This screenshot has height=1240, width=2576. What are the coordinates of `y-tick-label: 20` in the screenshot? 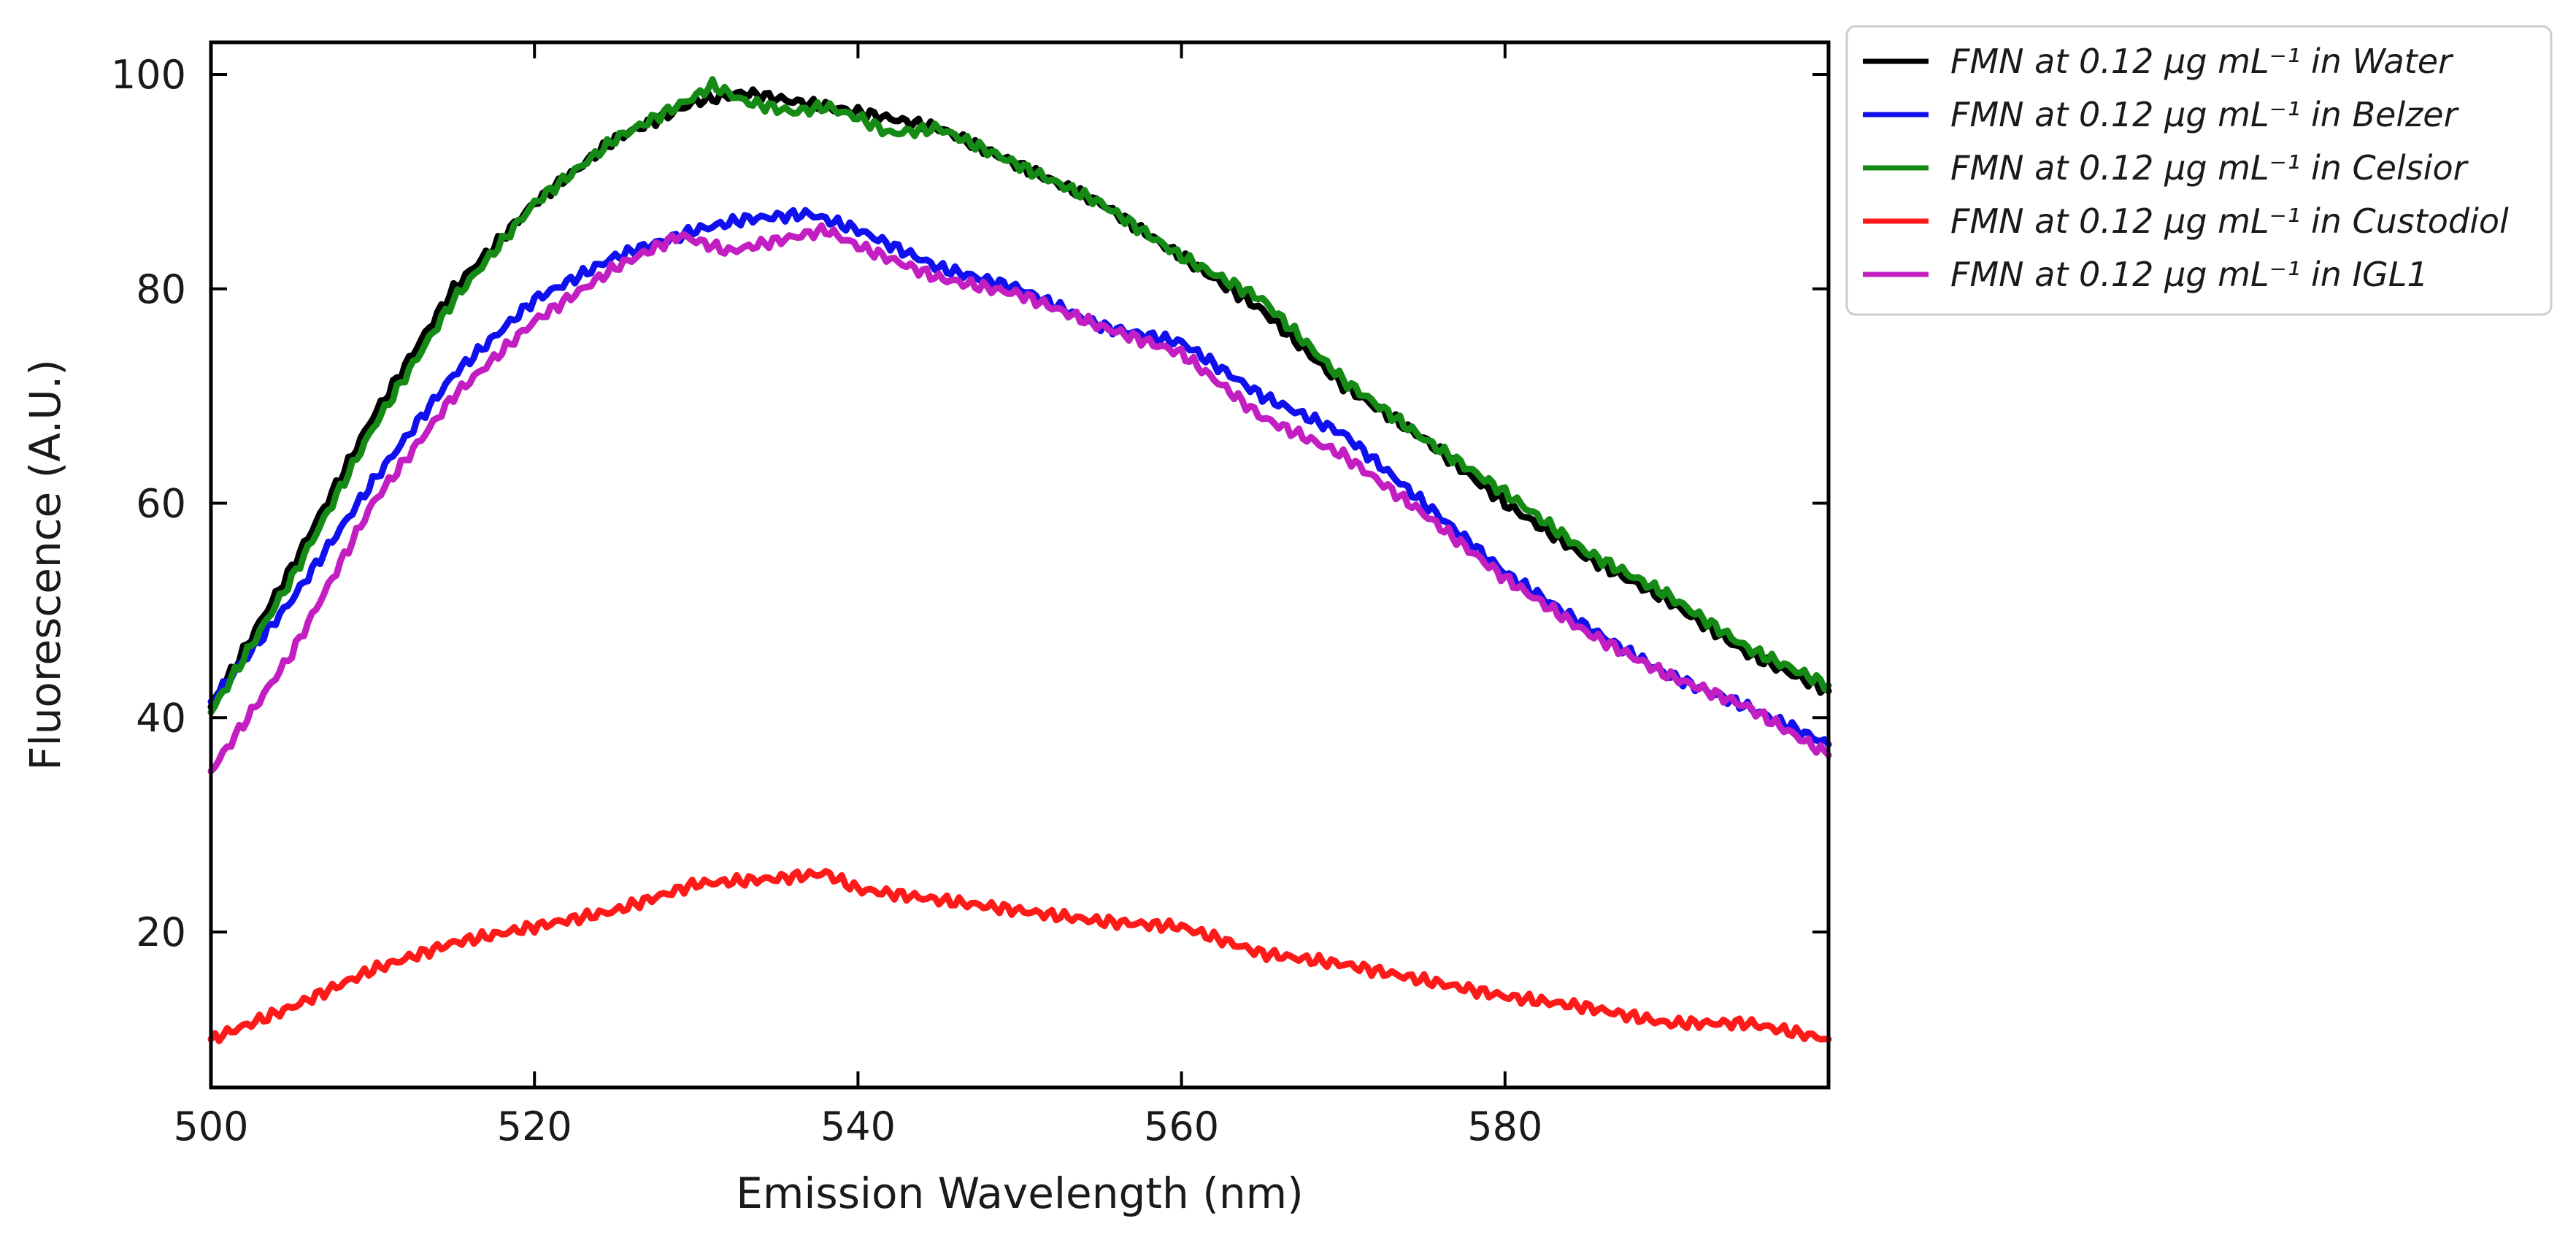 It's located at (161, 932).